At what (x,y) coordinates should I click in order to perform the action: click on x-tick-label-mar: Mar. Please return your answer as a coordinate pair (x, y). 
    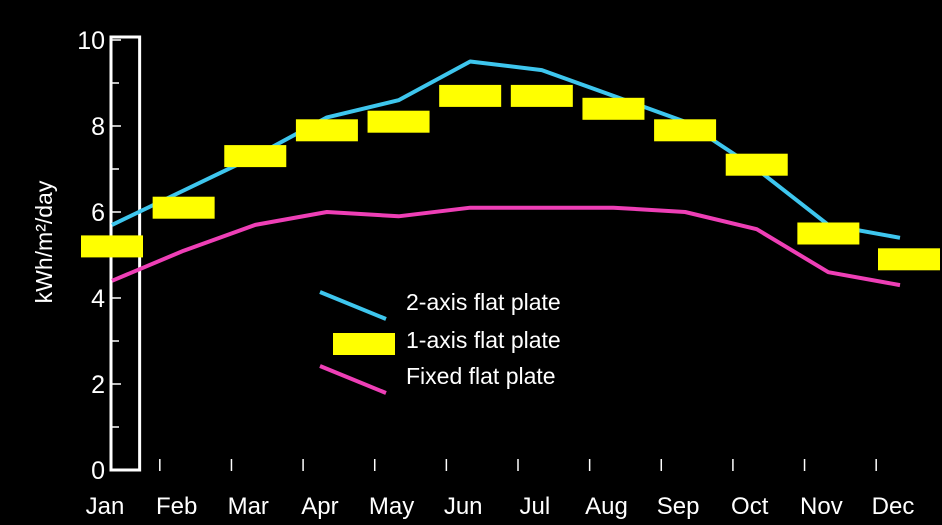
    Looking at the image, I should click on (248, 506).